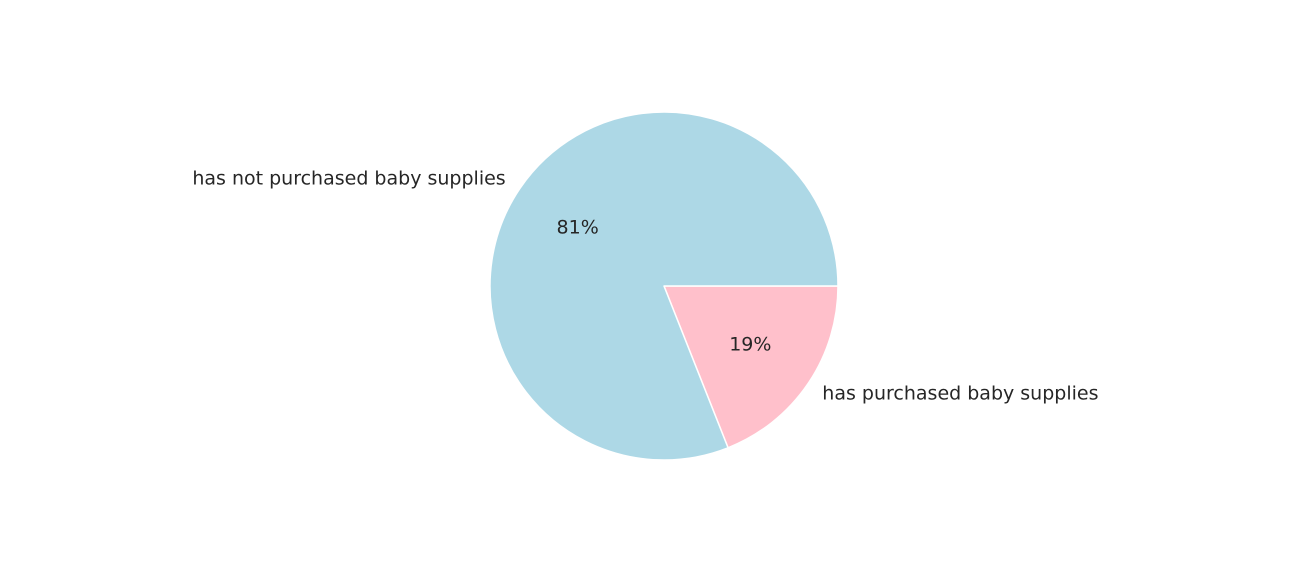 The image size is (1296, 576). What do you see at coordinates (578, 227) in the screenshot?
I see `slice-value-label-1: 81%` at bounding box center [578, 227].